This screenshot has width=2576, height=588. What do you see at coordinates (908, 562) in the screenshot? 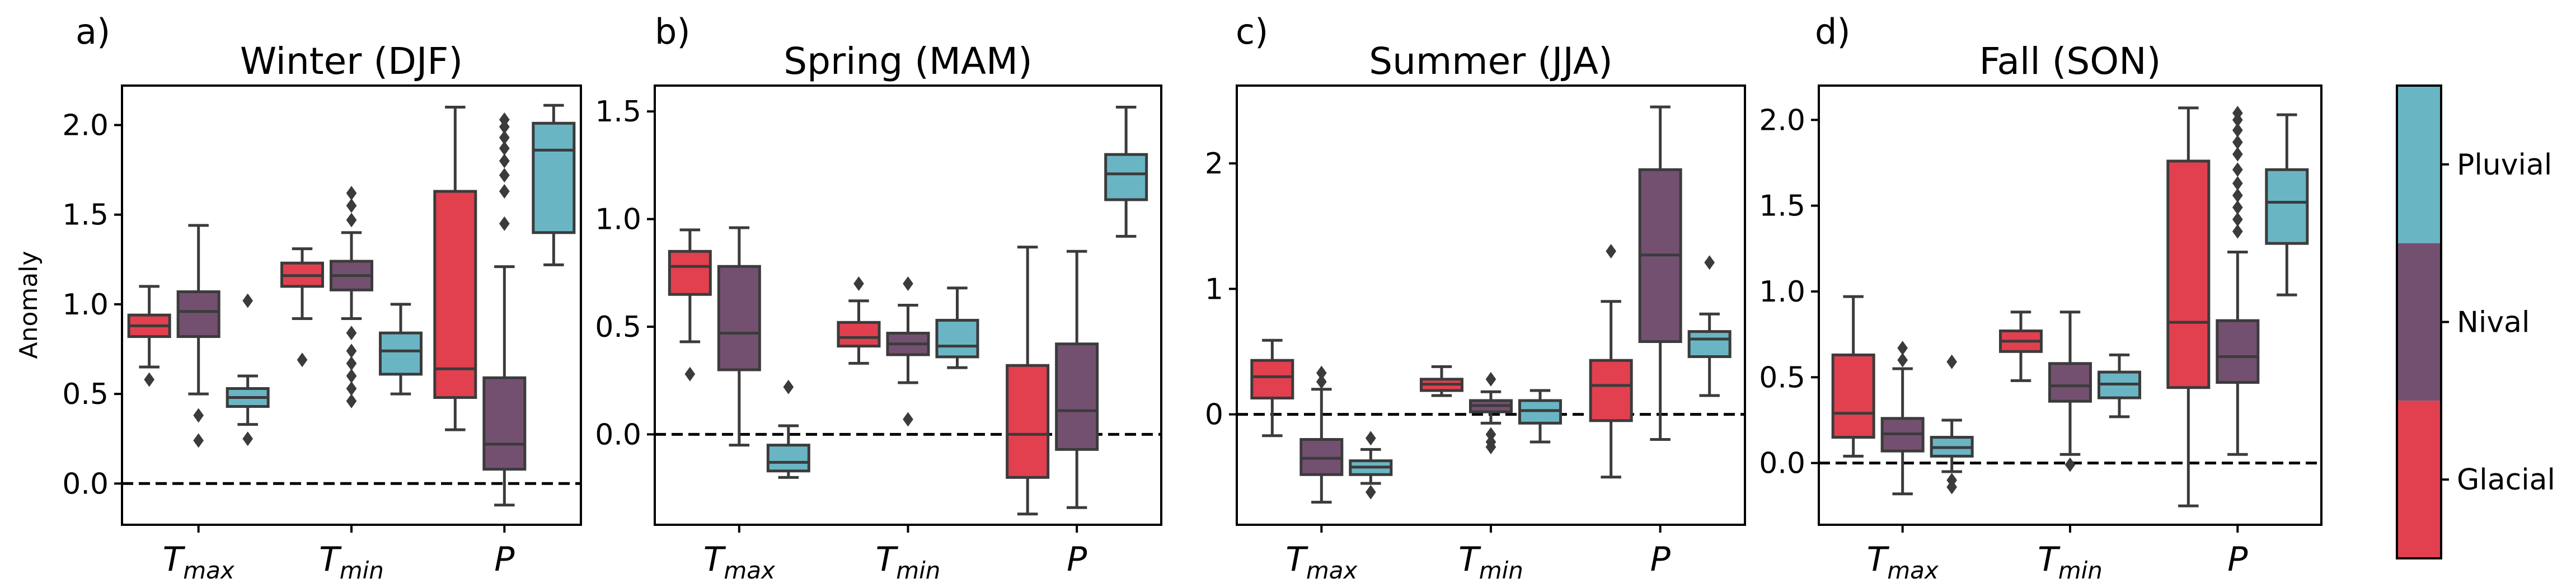
I see `x-tick-label: Tmin` at bounding box center [908, 562].